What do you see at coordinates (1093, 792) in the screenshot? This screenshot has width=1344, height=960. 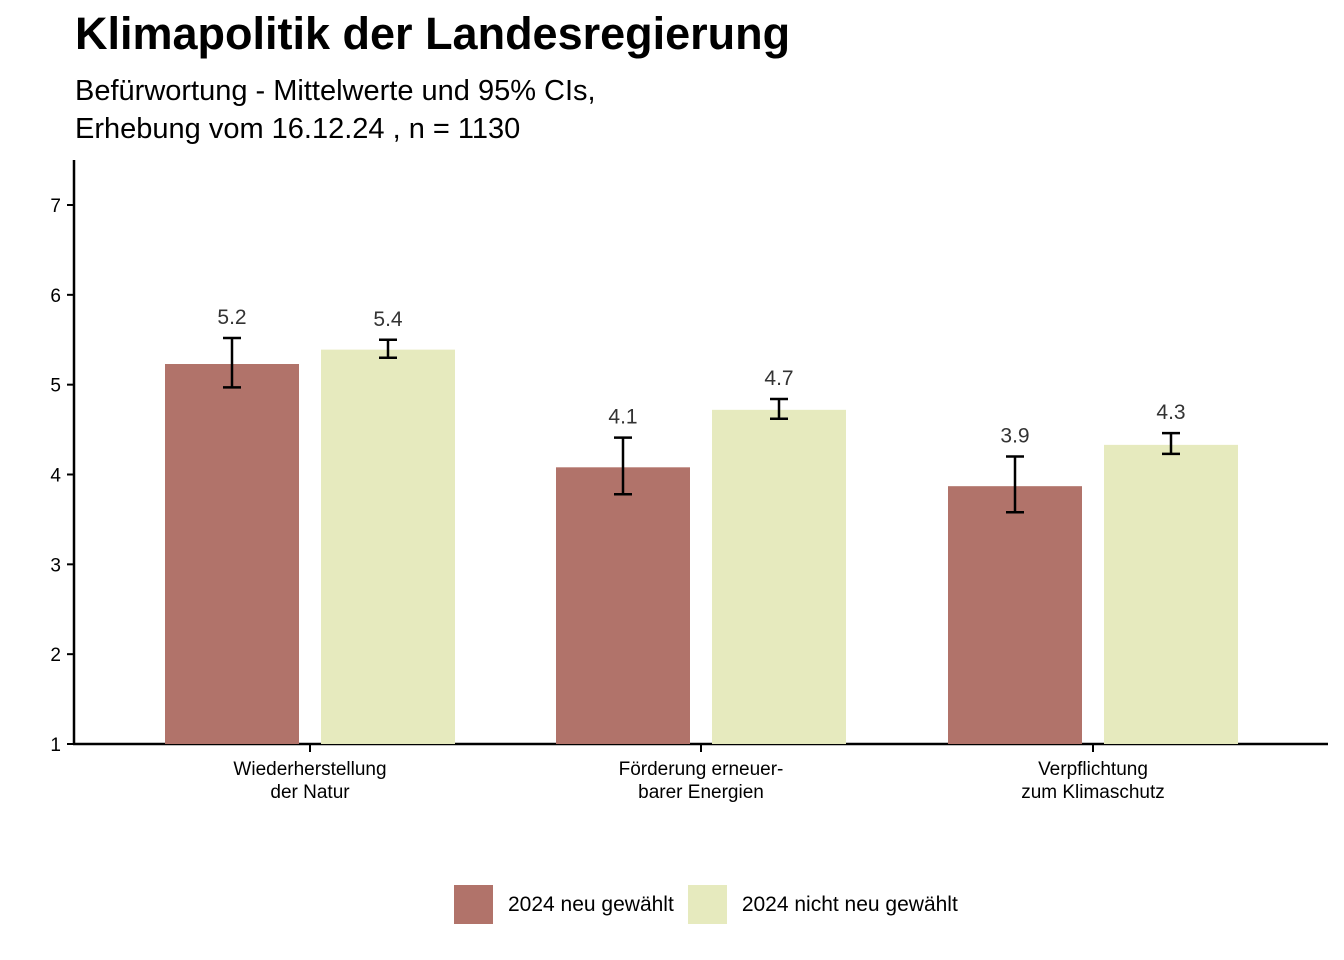 I see `x-tick-label: zum Klimaschutz` at bounding box center [1093, 792].